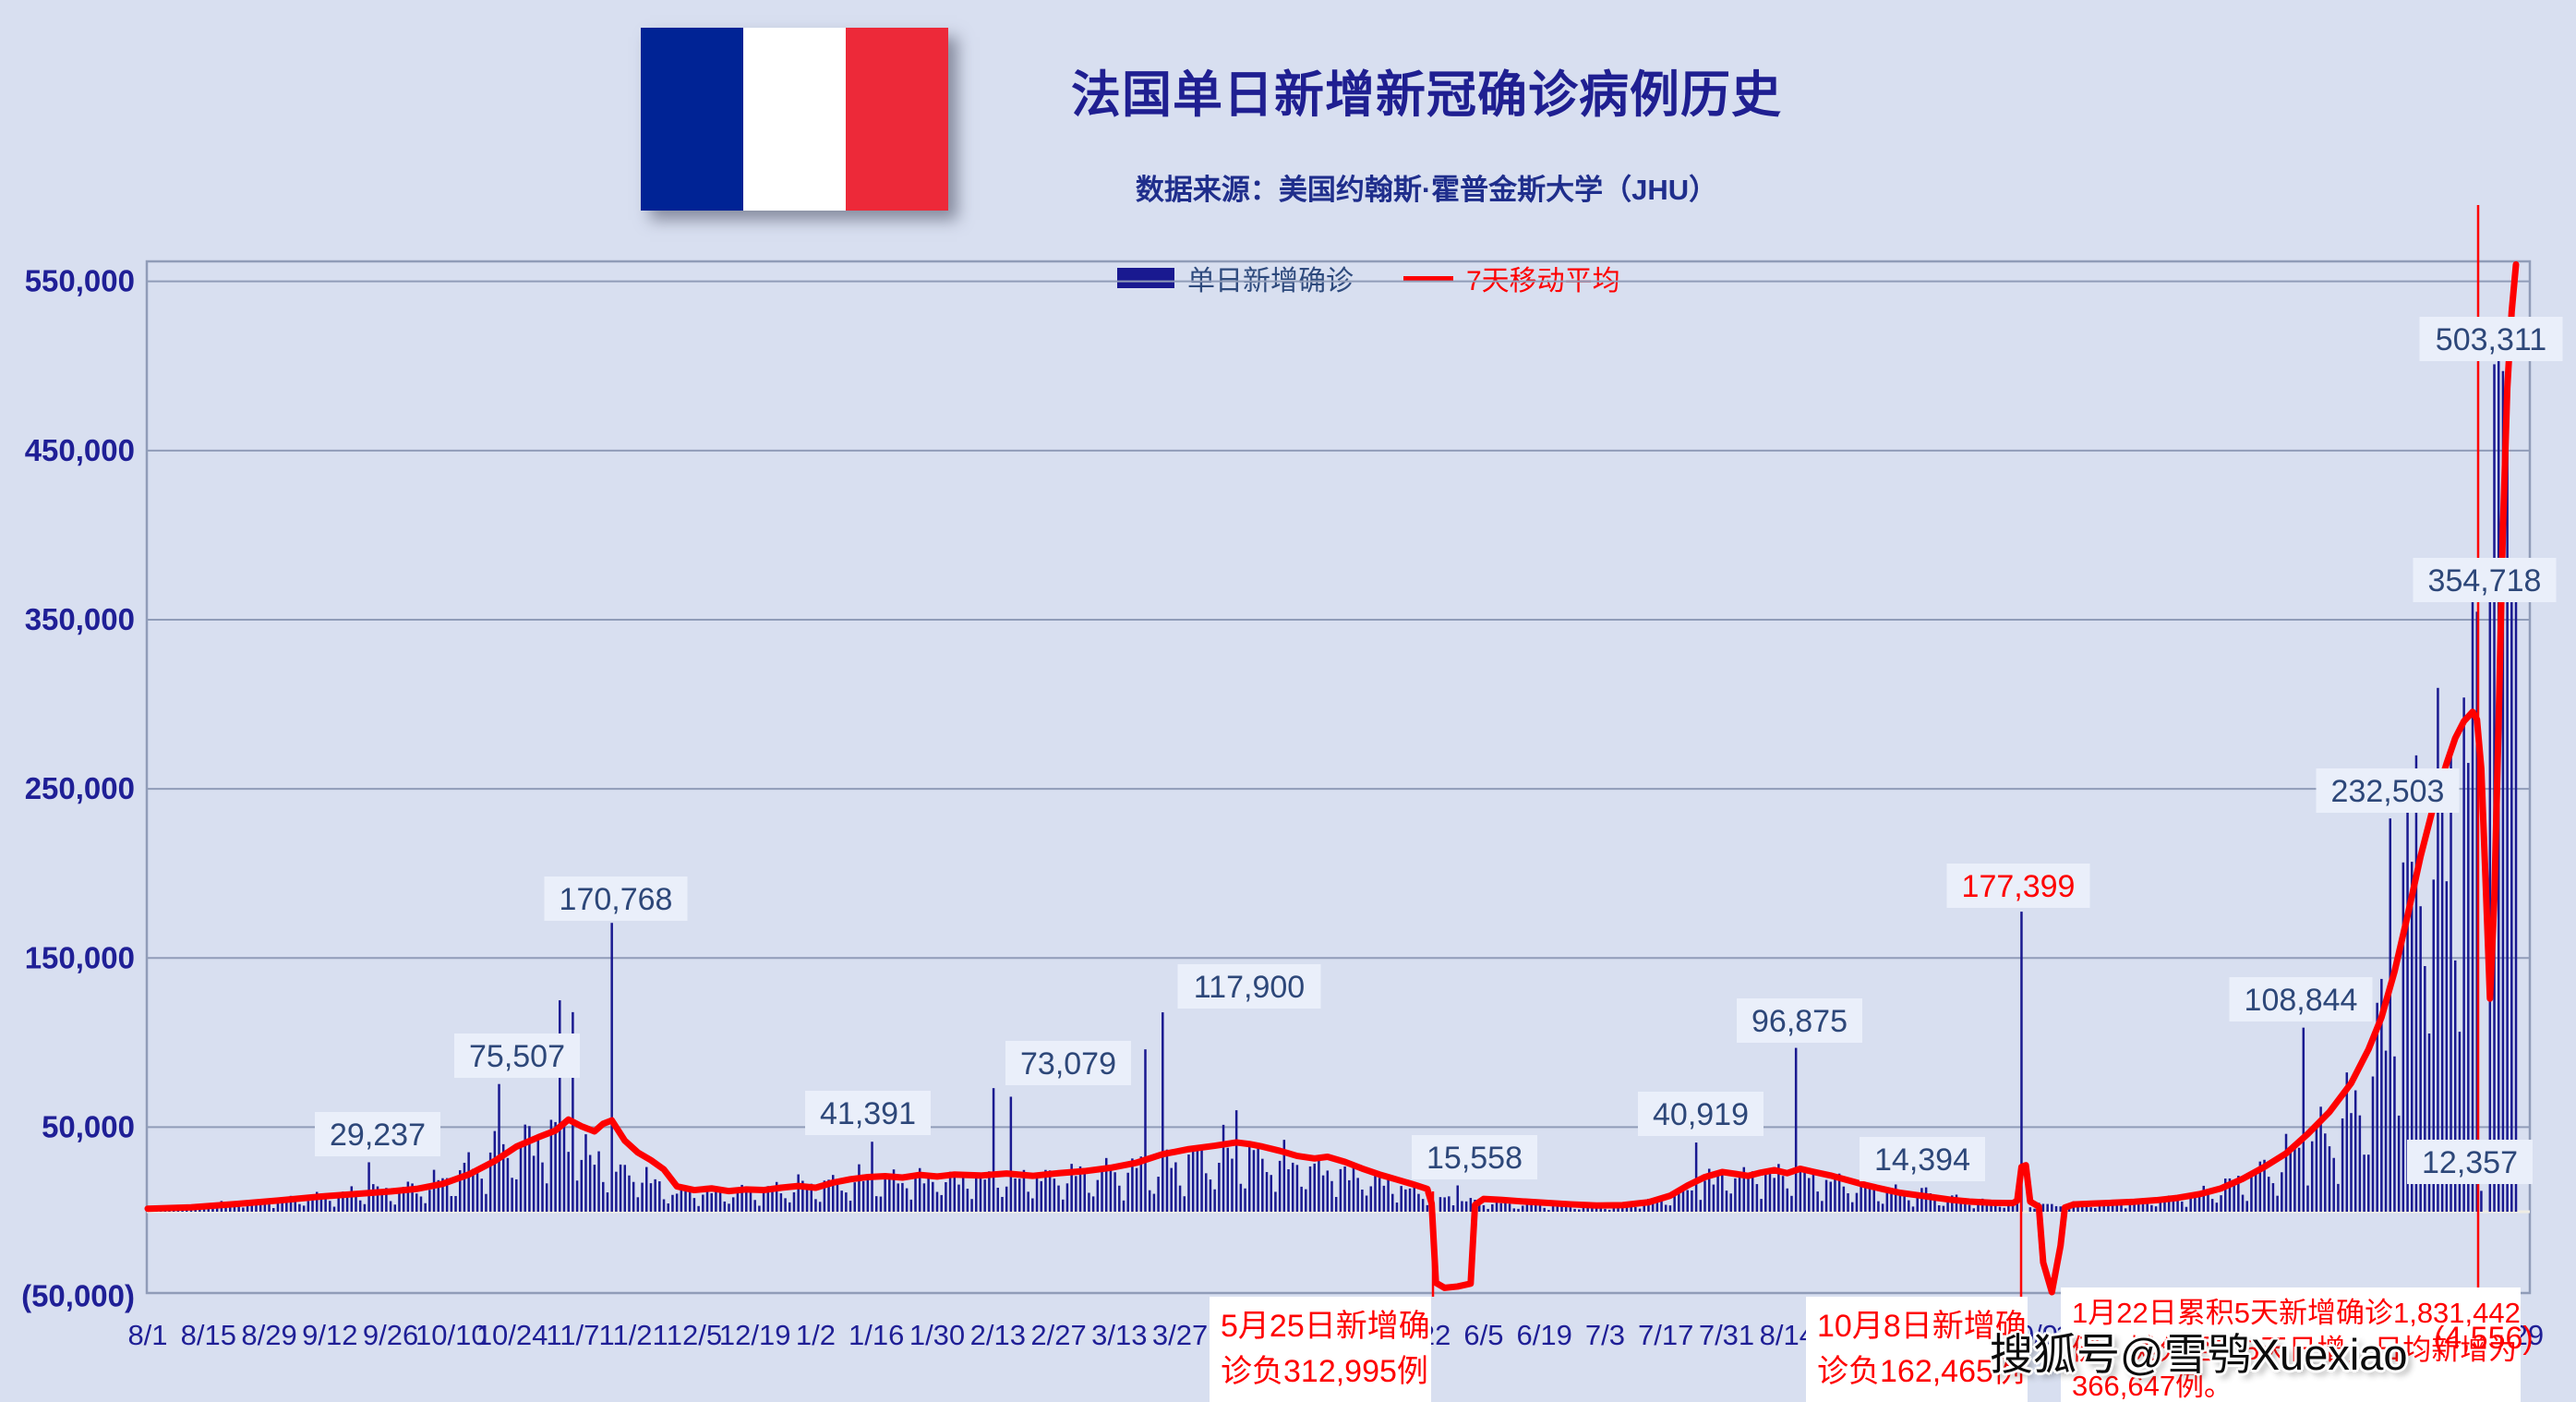 This screenshot has width=2576, height=1402. I want to click on x-axis-tick-label: 6/19, so click(1544, 1335).